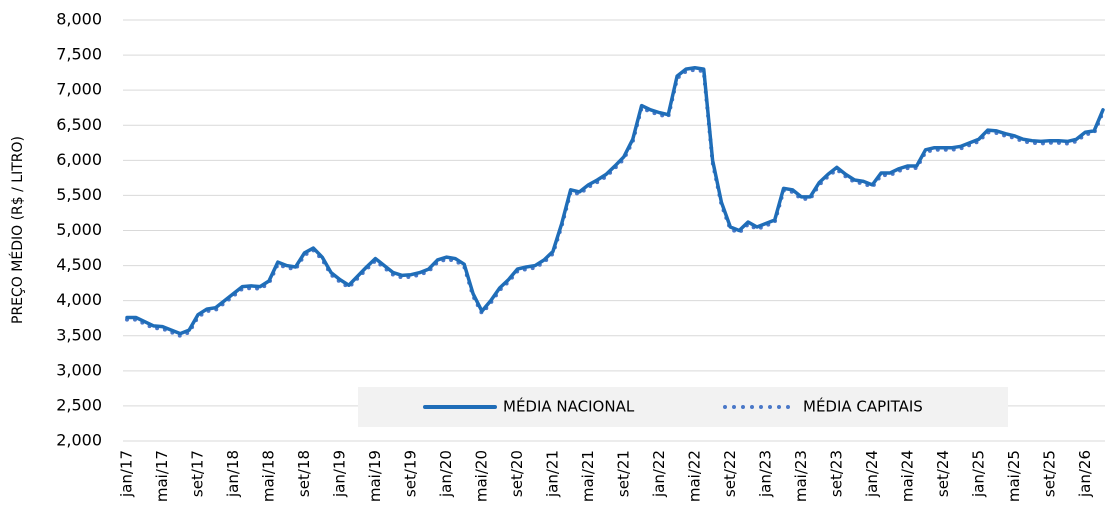 This screenshot has width=1105, height=523. Describe the element at coordinates (79, 229) in the screenshot. I see `y-tick-label: 5,000` at that location.